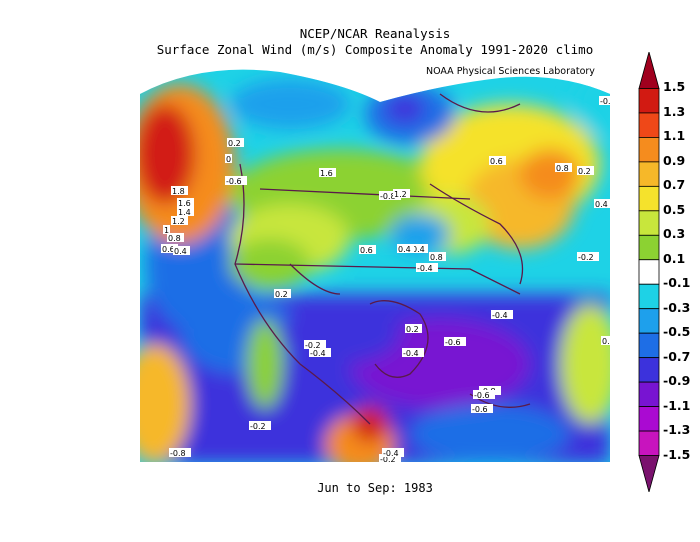 This screenshot has height=542, width=700. What do you see at coordinates (677, 381) in the screenshot?
I see `colorbar-tick-label: -0.9` at bounding box center [677, 381].